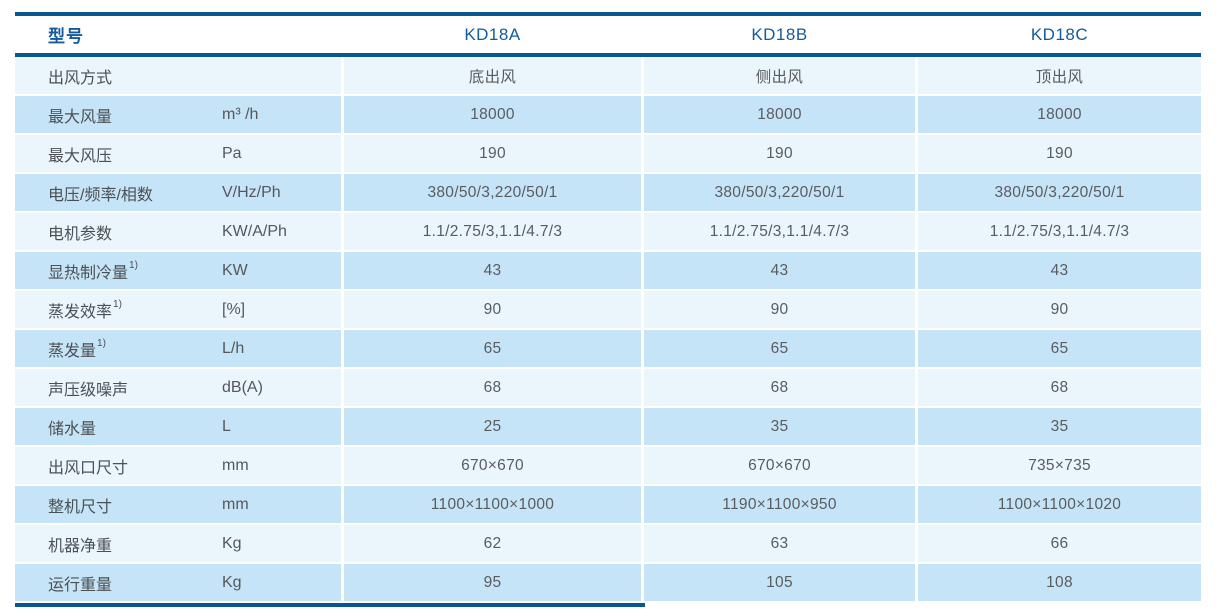 Image resolution: width=1219 pixels, height=609 pixels. Describe the element at coordinates (330, 605) in the screenshot. I see `table-bottom-border` at that location.